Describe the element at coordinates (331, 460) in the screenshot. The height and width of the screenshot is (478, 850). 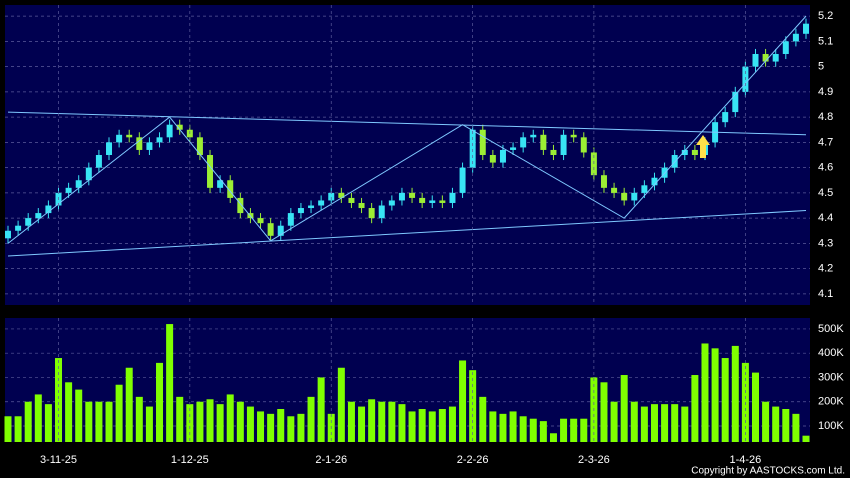
I see `x-tick-label: 2-1-26` at that location.